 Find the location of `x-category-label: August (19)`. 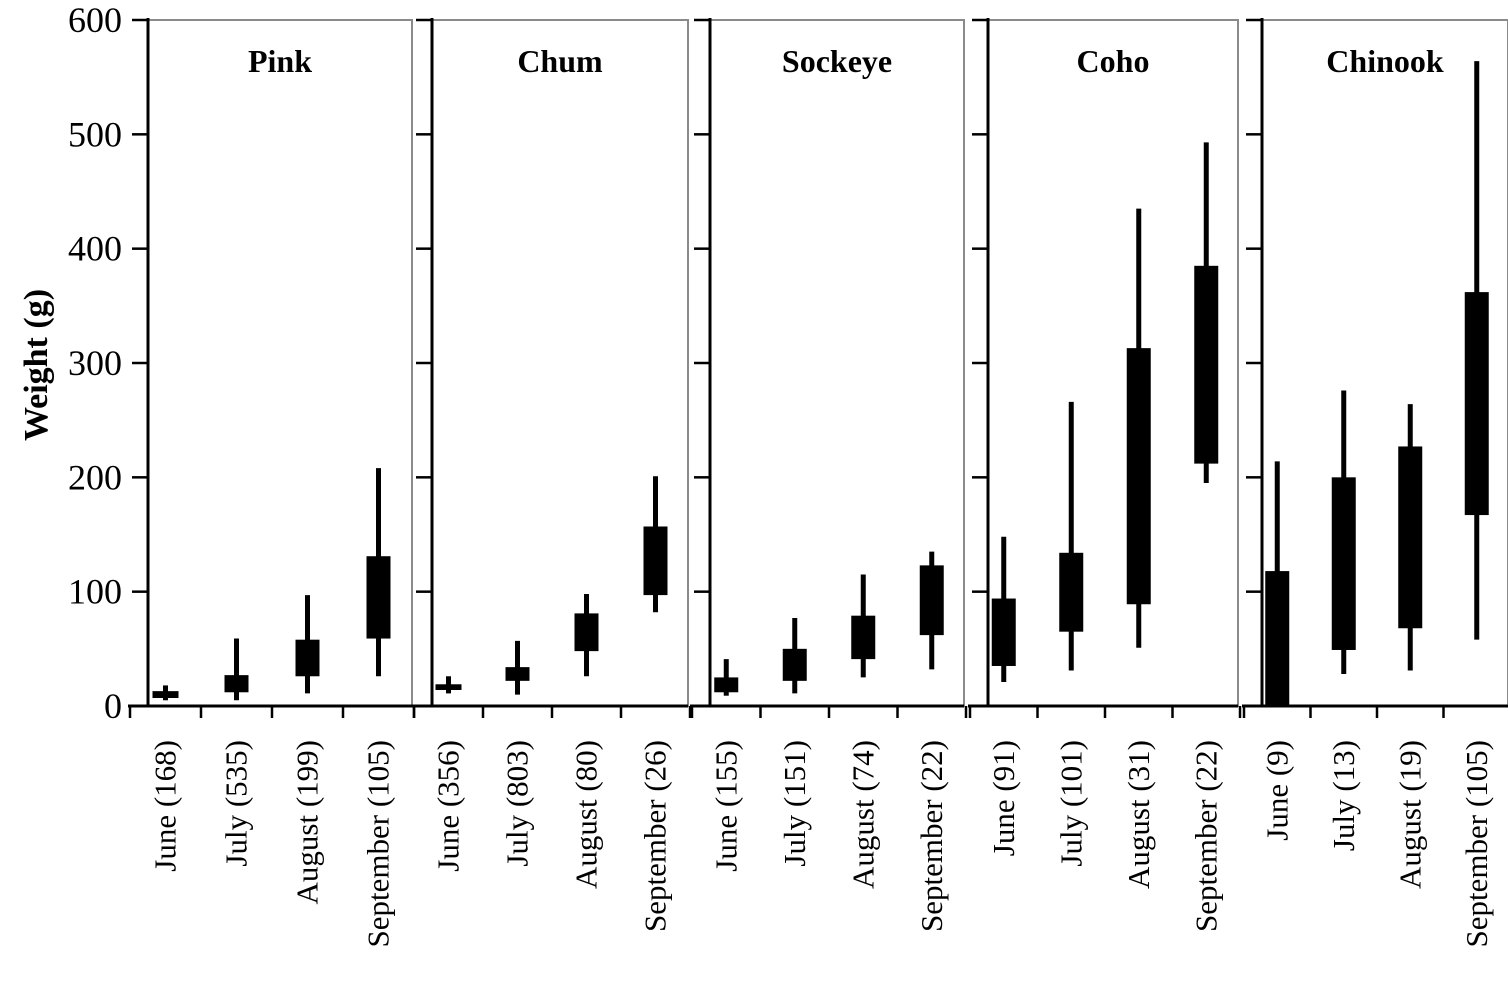

x-category-label: August (19) is located at coordinates (1409, 814).